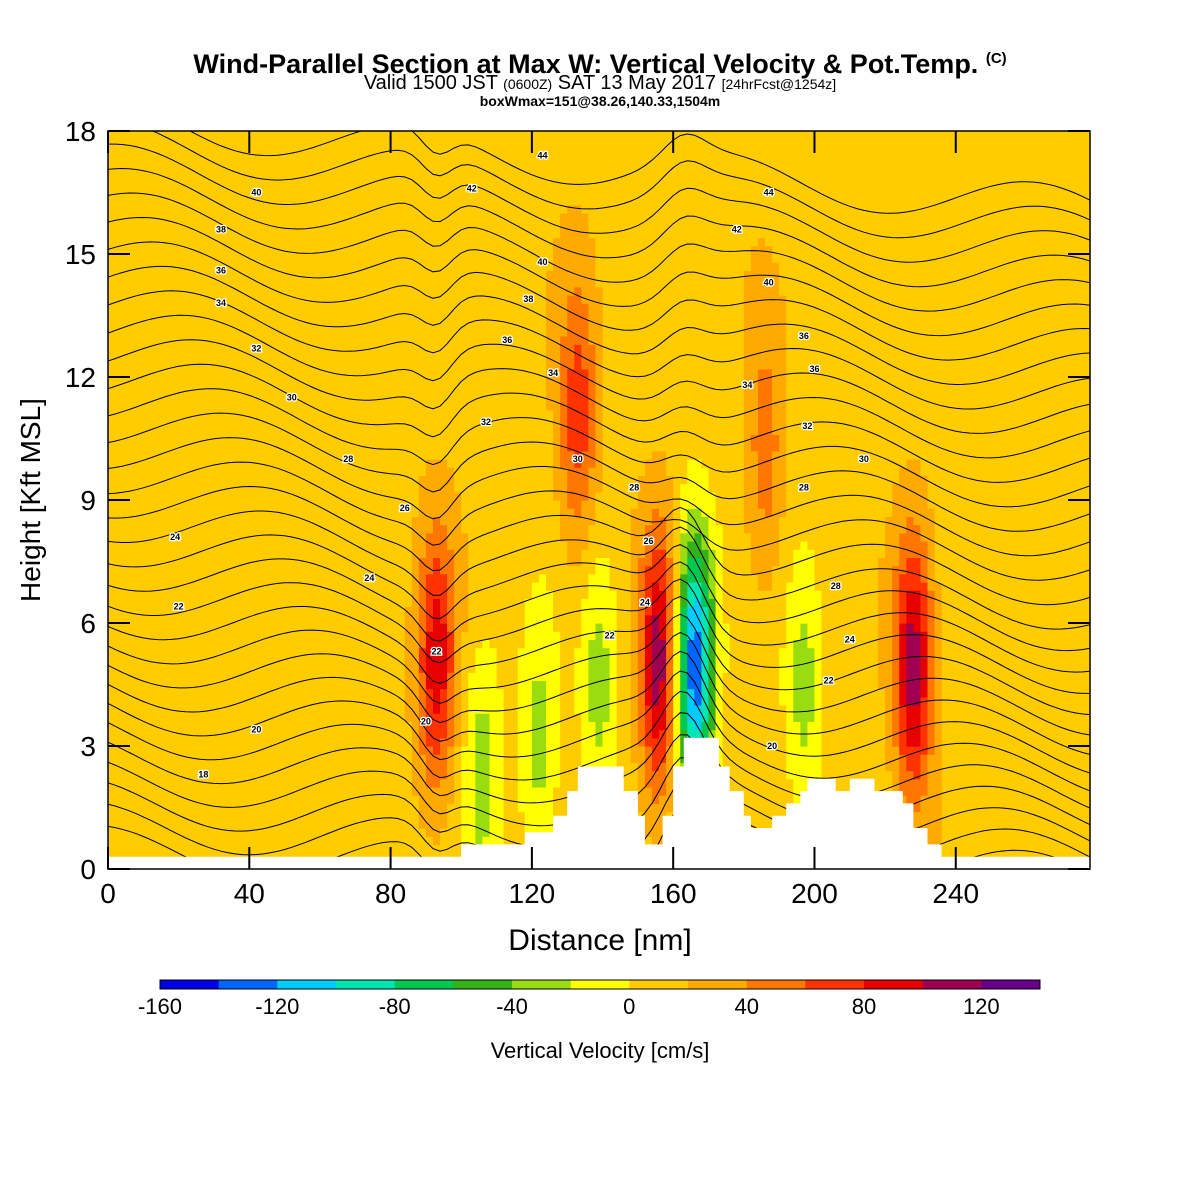 This screenshot has height=1200, width=1200. I want to click on y-tick-label: 15, so click(80, 254).